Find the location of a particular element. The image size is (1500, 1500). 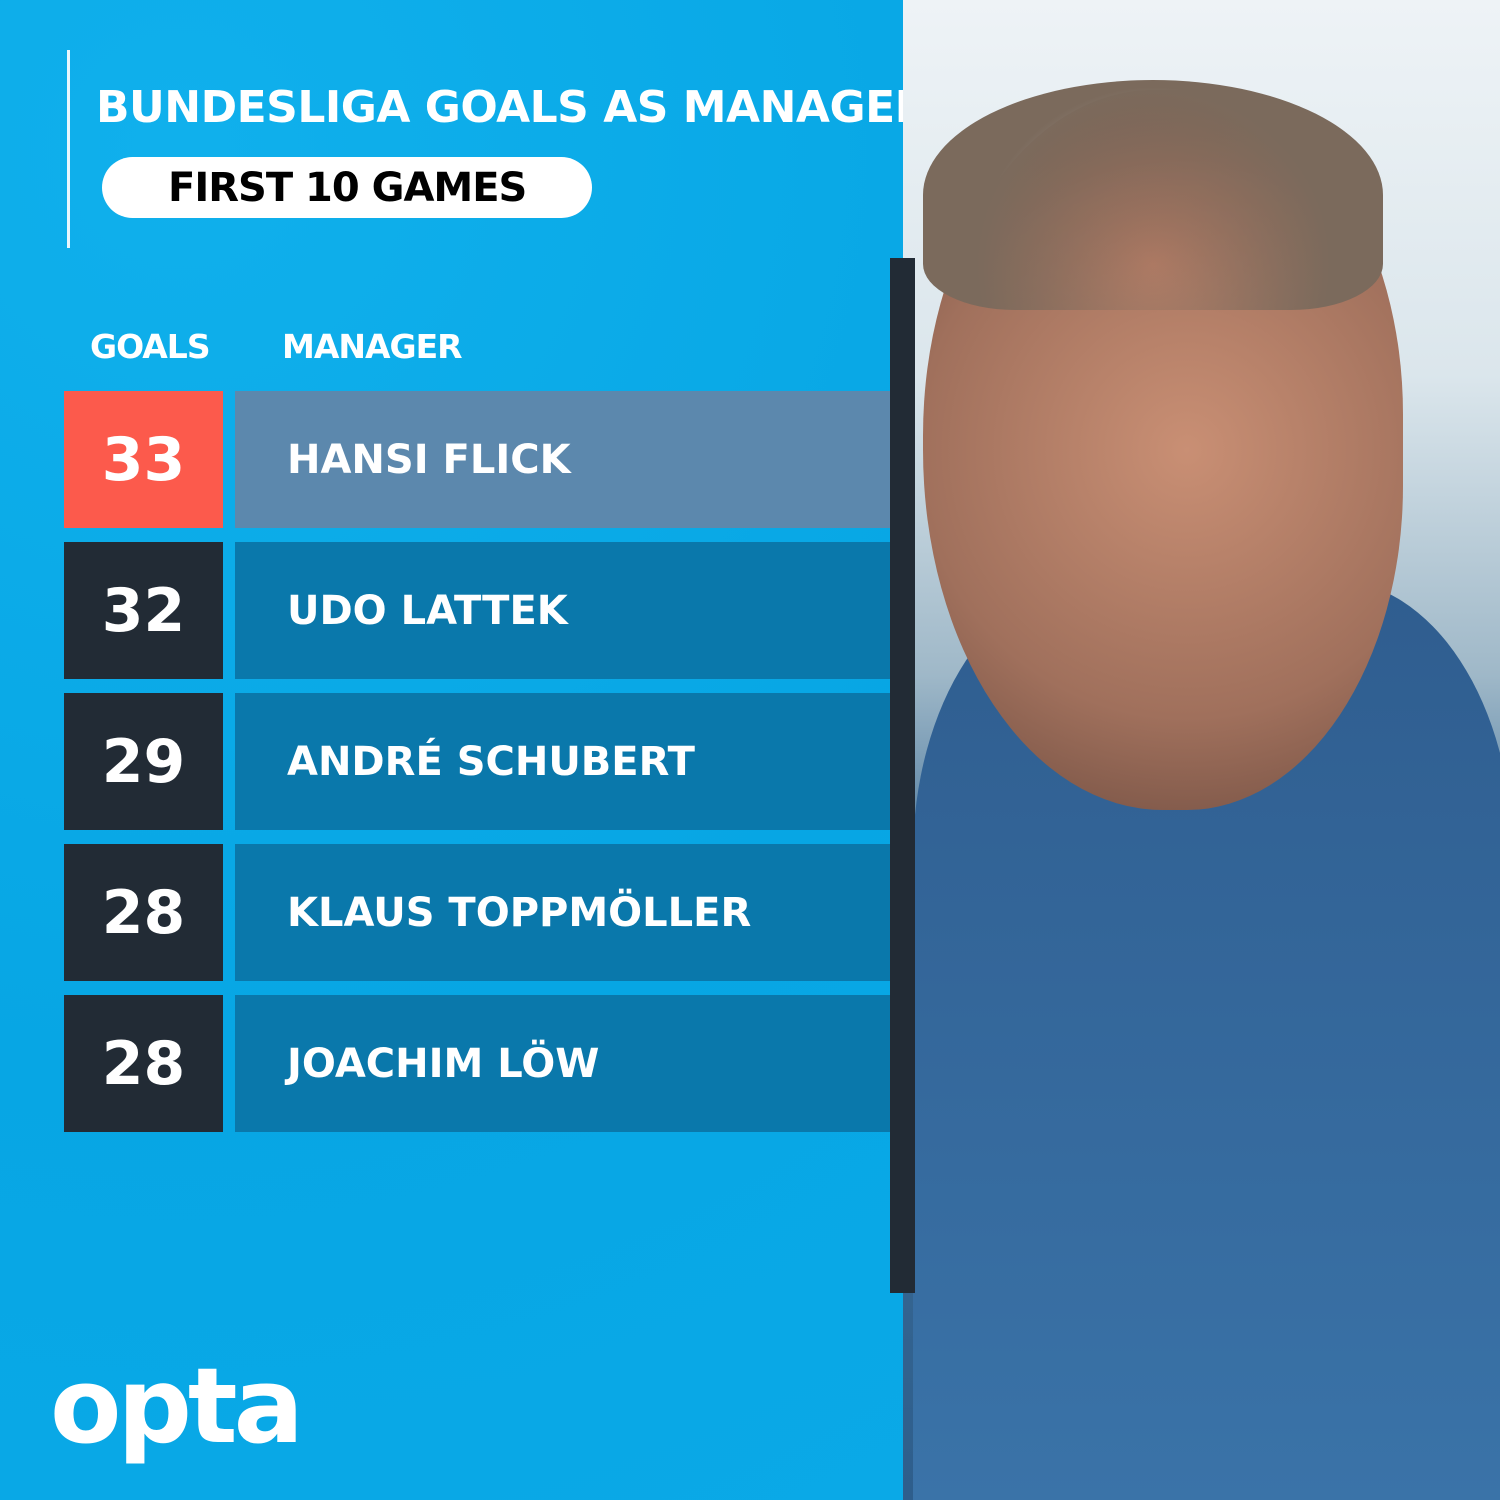

goals-value: 29 is located at coordinates (143, 761).